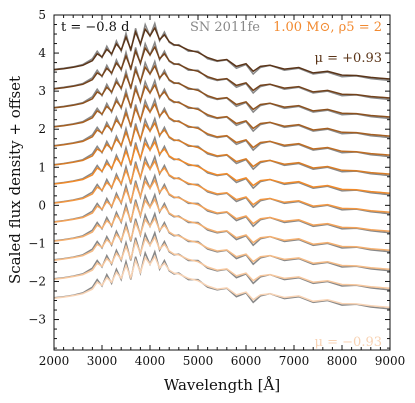 This screenshot has height=403, width=415. What do you see at coordinates (42, 91) in the screenshot?
I see `y-tick-label-6: 3` at bounding box center [42, 91].